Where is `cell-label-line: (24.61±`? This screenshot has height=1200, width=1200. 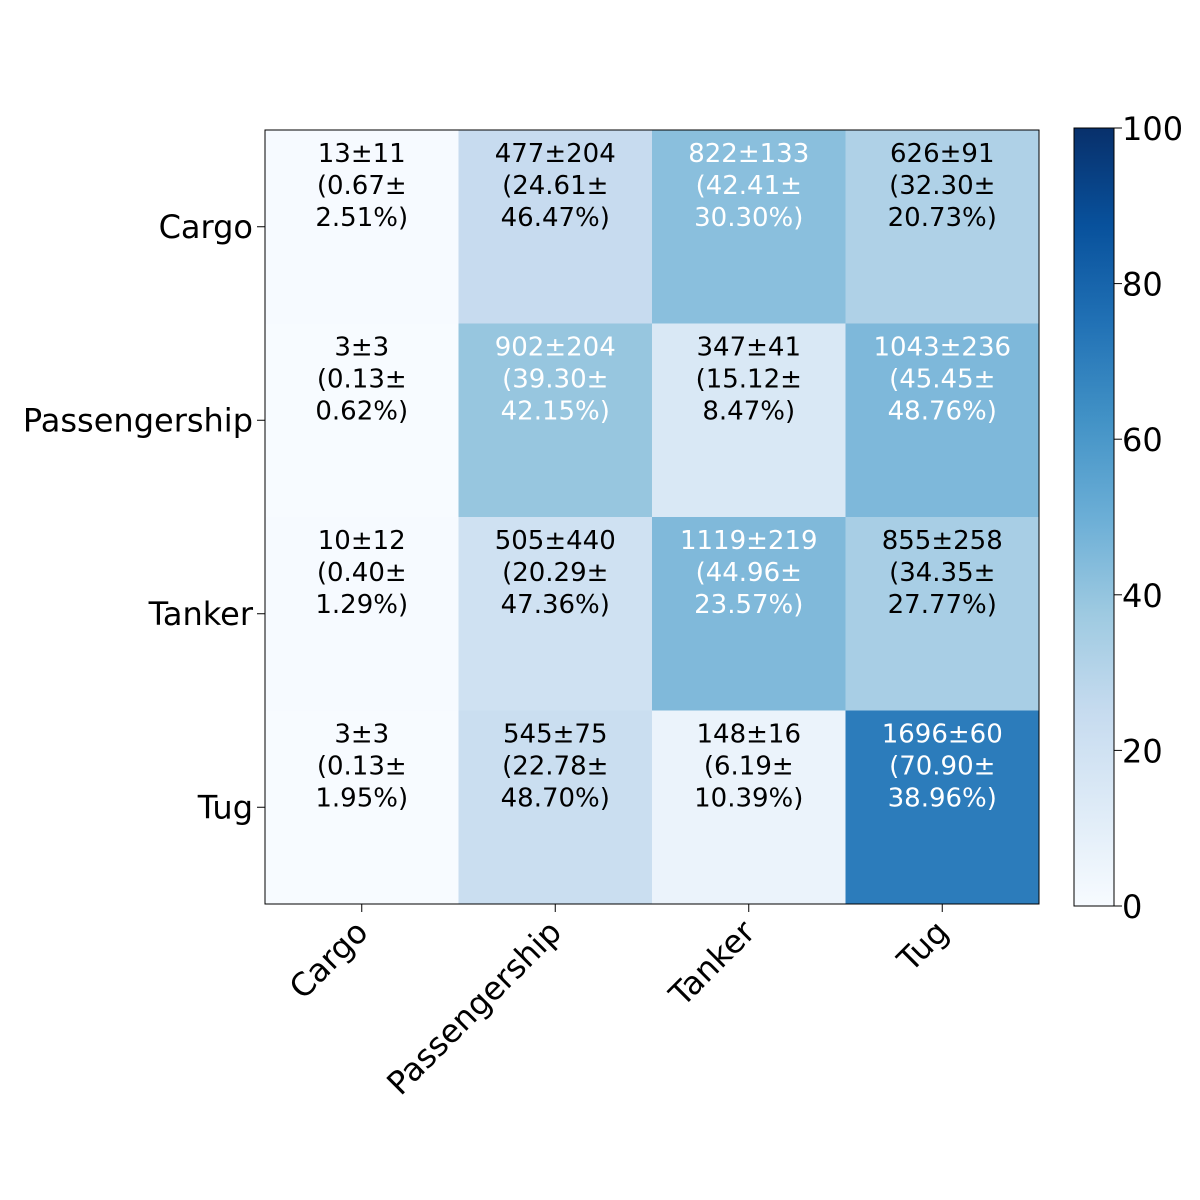 cell-label-line: (24.61± is located at coordinates (555, 186).